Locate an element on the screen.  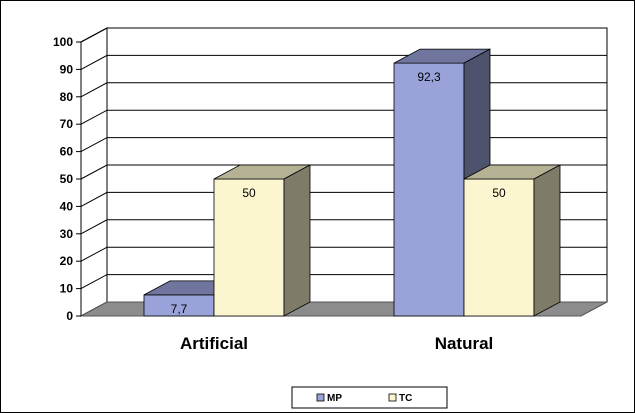
legend: MP TC is located at coordinates (369, 397).